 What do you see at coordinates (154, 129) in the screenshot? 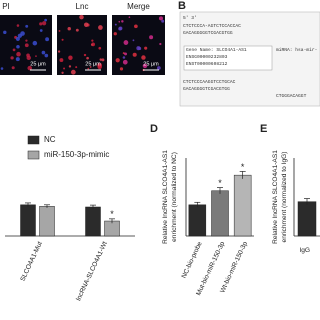
I see `panel-label: D` at bounding box center [154, 129].